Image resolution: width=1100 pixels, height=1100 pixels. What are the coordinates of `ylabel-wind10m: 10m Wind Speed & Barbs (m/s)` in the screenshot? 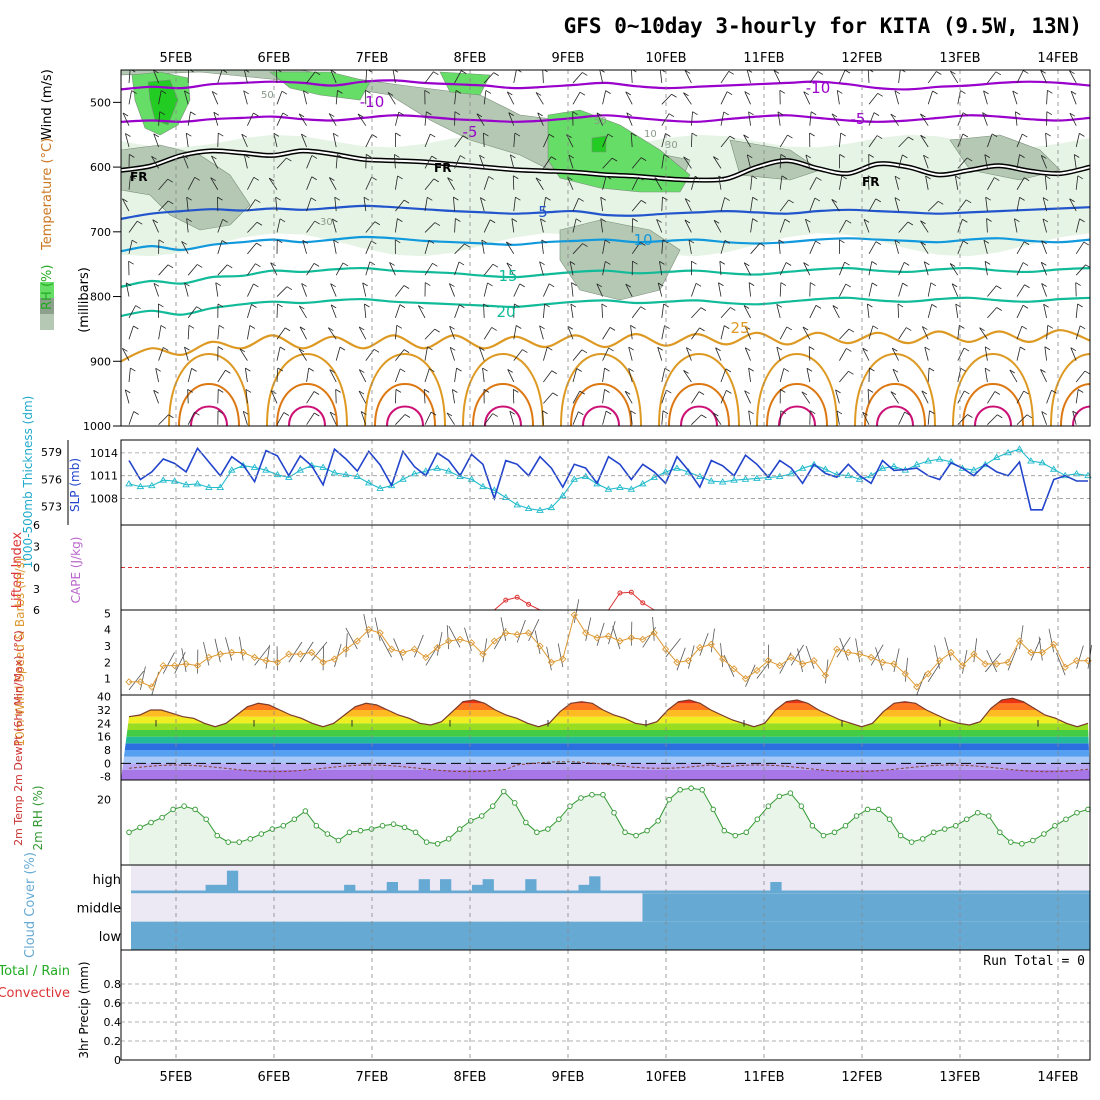 It's located at (20, 652).